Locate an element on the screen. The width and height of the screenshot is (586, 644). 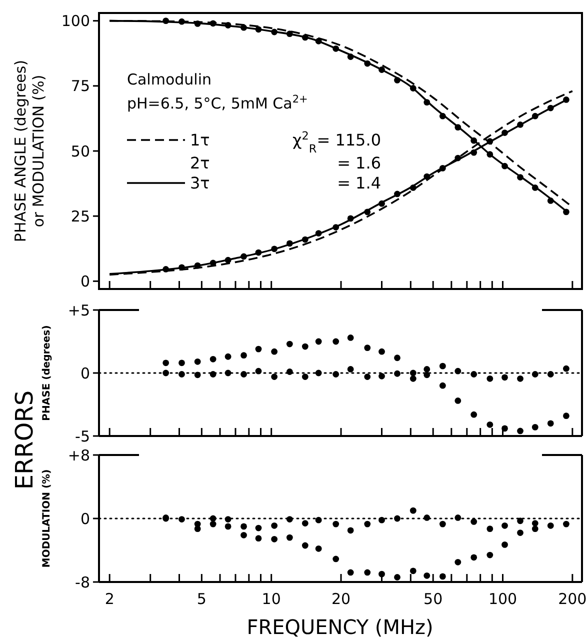
annotation: Calmodulin is located at coordinates (169, 79).